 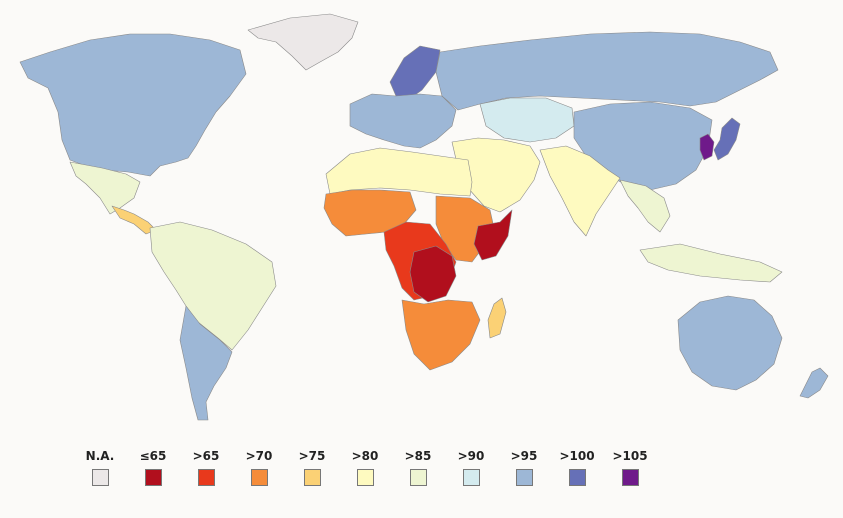 I want to click on region-horn-of-africa, so click(x=493, y=235).